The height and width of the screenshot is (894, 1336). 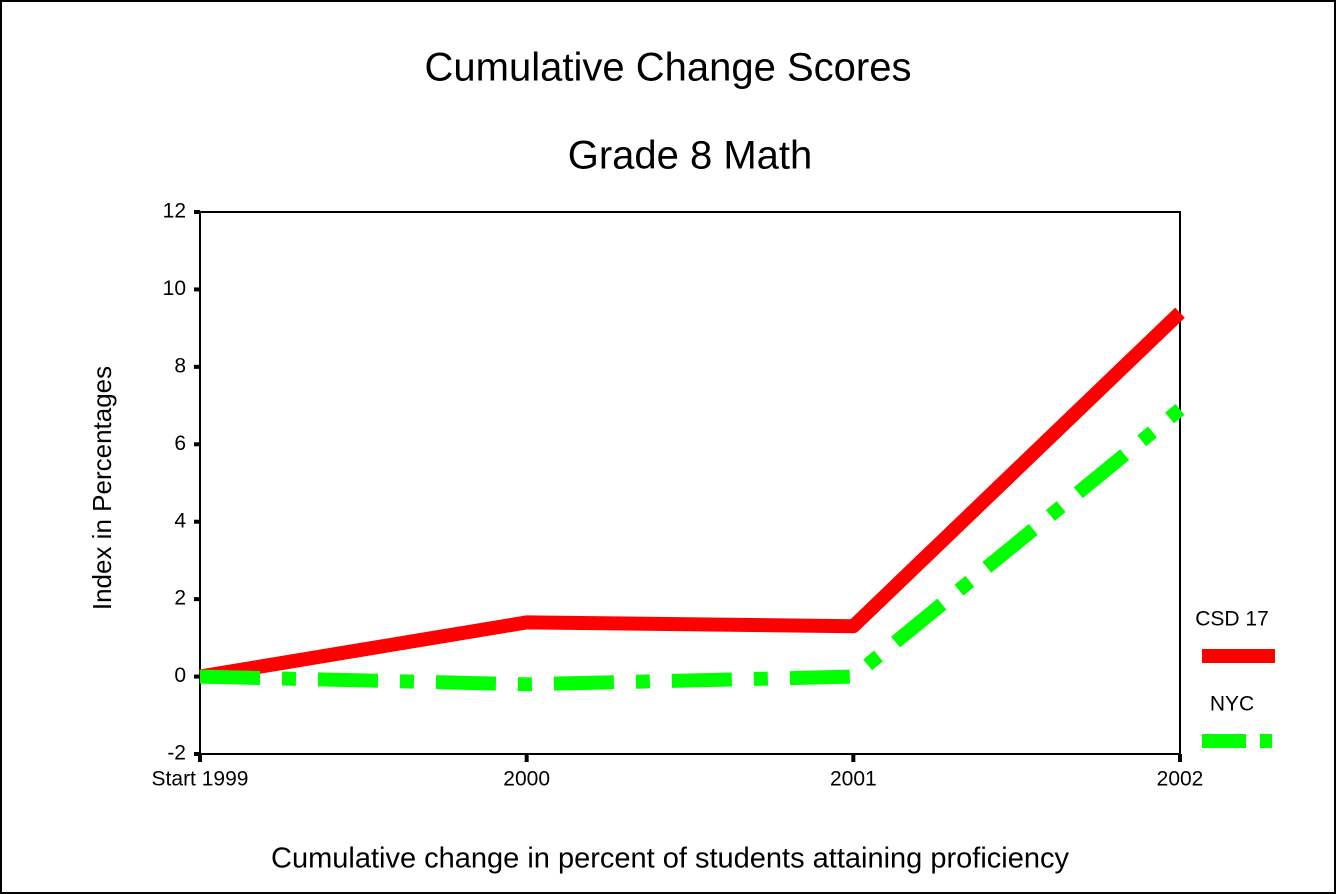 What do you see at coordinates (174, 288) in the screenshot?
I see `y-tick-label: 10` at bounding box center [174, 288].